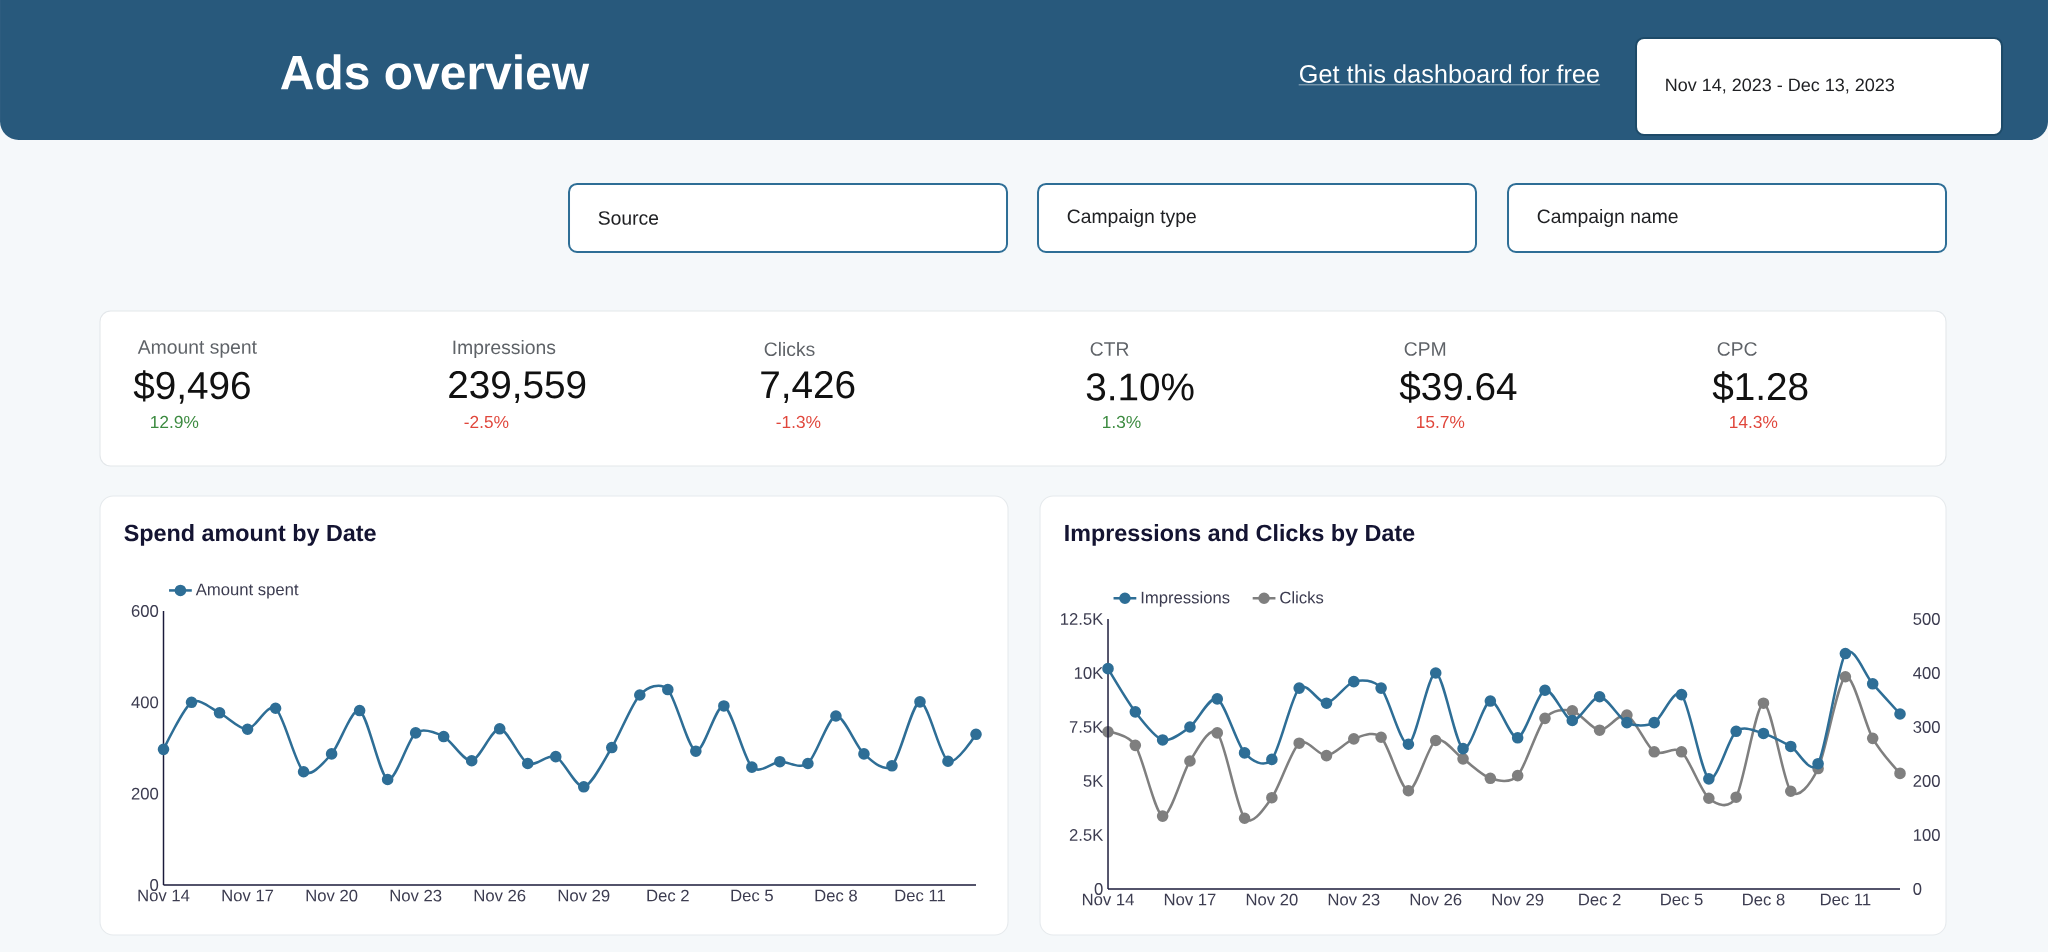  Describe the element at coordinates (1607, 217) in the screenshot. I see `text: Campaign name` at that location.